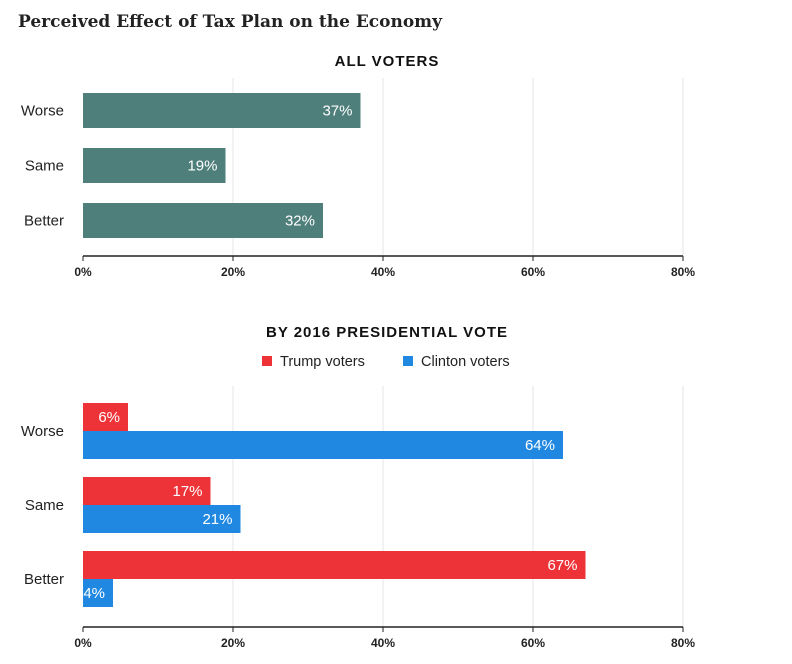 The height and width of the screenshot is (664, 792). I want to click on chart1-tick-label: 60%, so click(533, 272).